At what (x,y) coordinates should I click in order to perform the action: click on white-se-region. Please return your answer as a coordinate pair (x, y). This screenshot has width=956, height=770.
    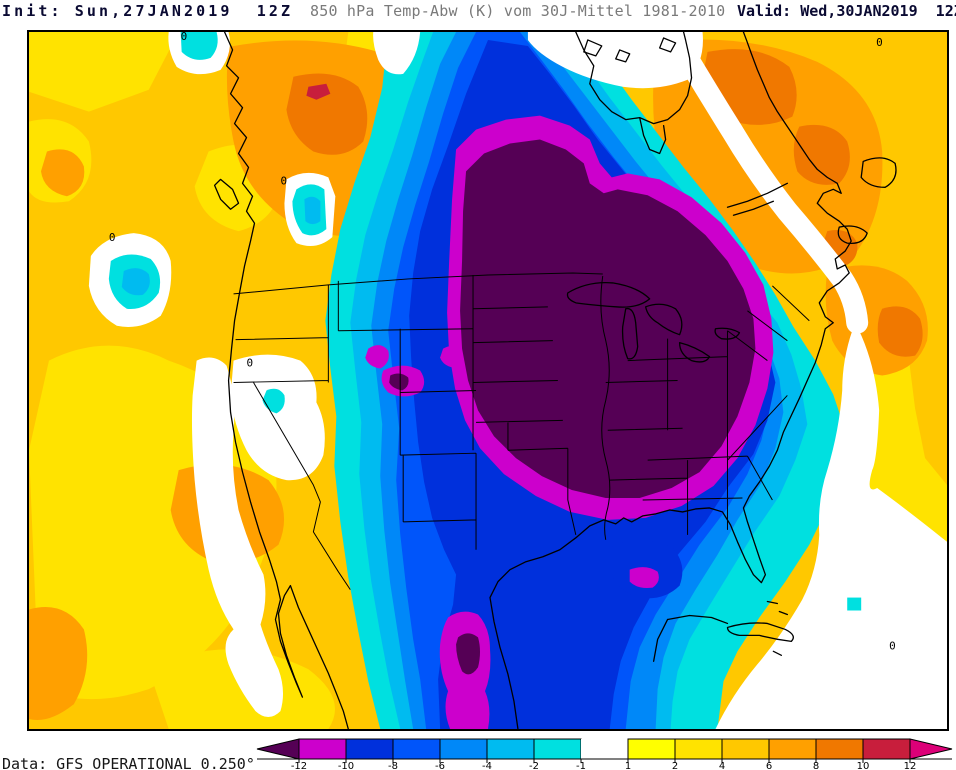
    Looking at the image, I should click on (831, 525).